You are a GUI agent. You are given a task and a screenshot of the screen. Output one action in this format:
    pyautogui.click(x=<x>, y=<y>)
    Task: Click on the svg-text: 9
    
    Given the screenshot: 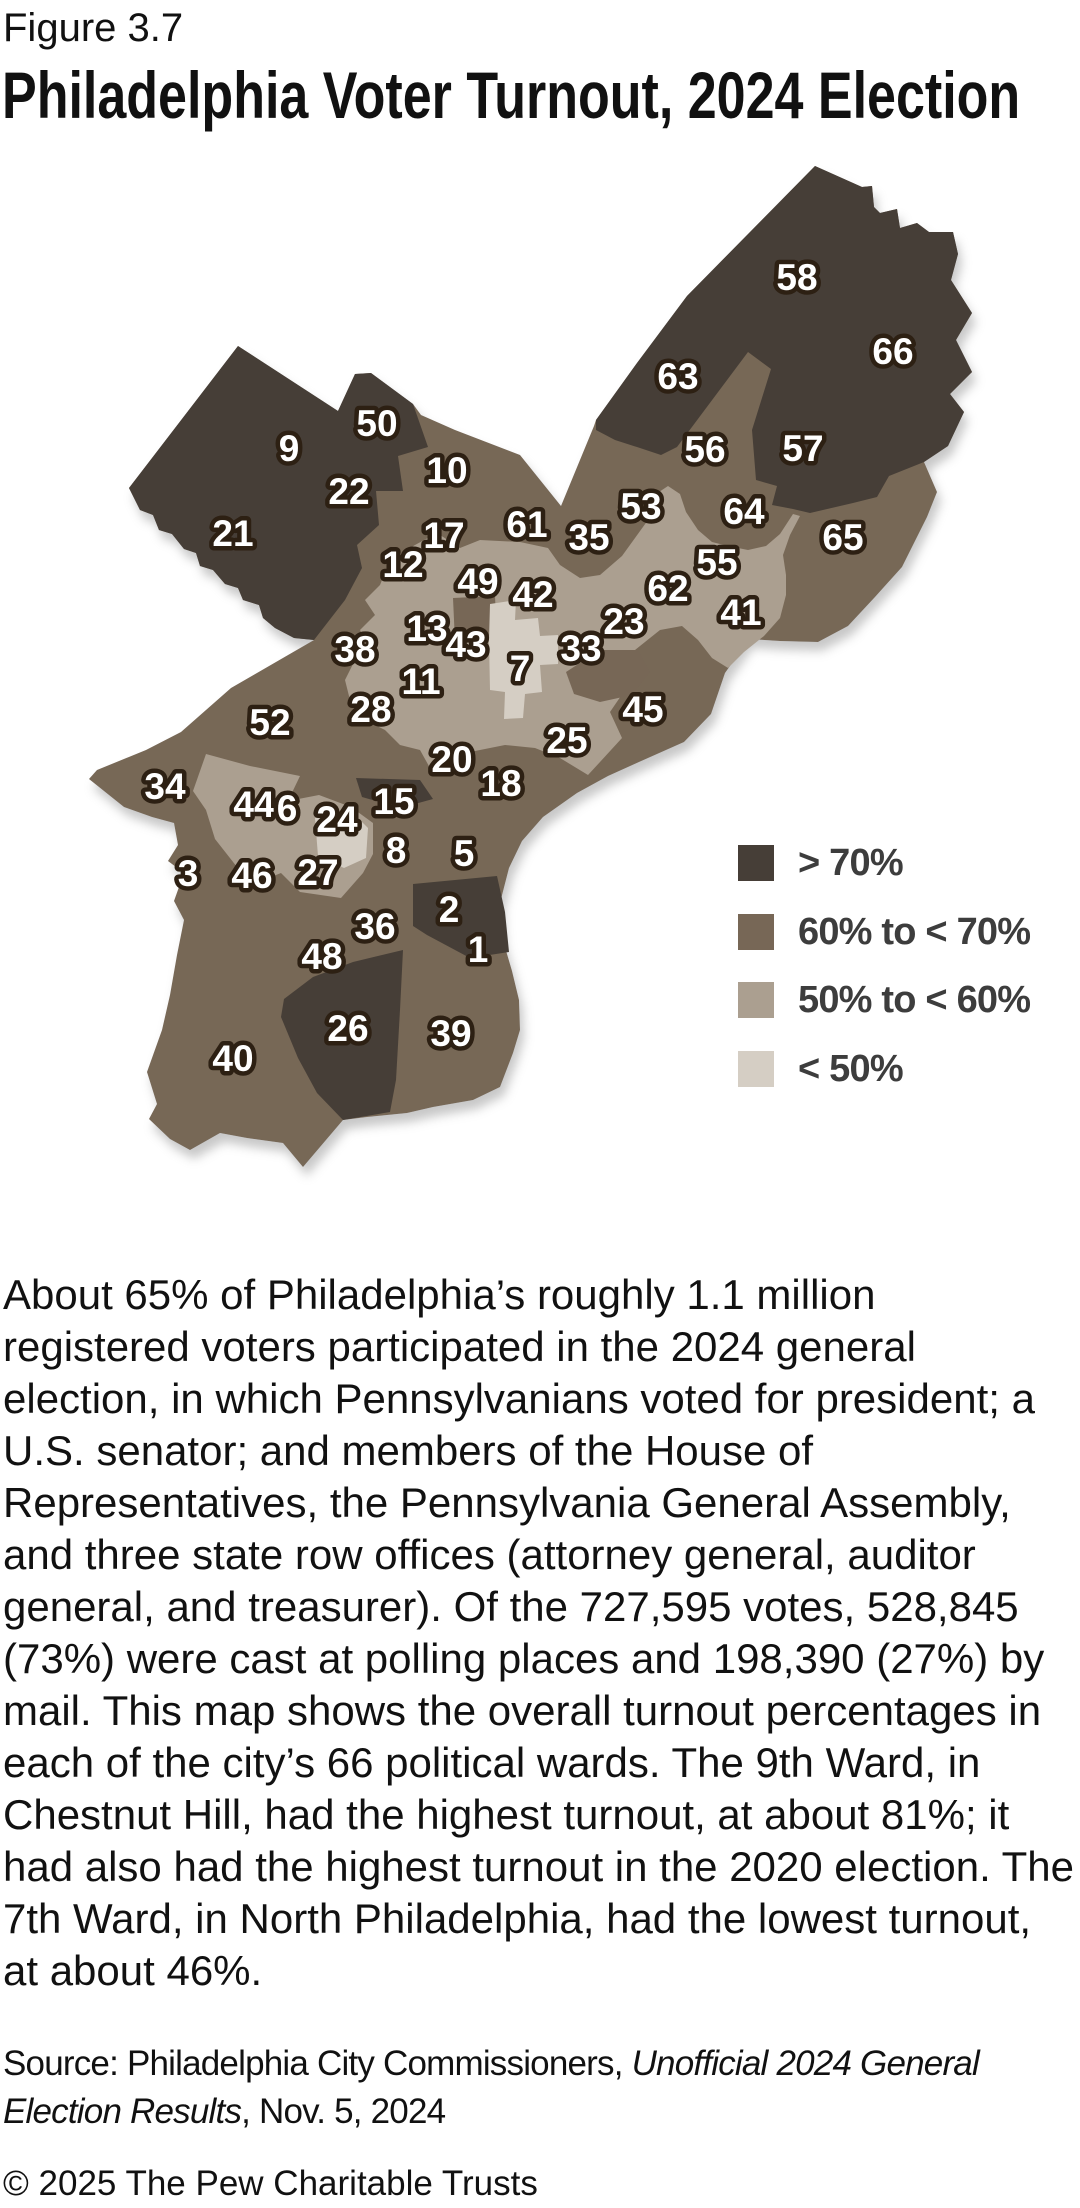 What is the action you would take?
    pyautogui.click(x=289, y=448)
    